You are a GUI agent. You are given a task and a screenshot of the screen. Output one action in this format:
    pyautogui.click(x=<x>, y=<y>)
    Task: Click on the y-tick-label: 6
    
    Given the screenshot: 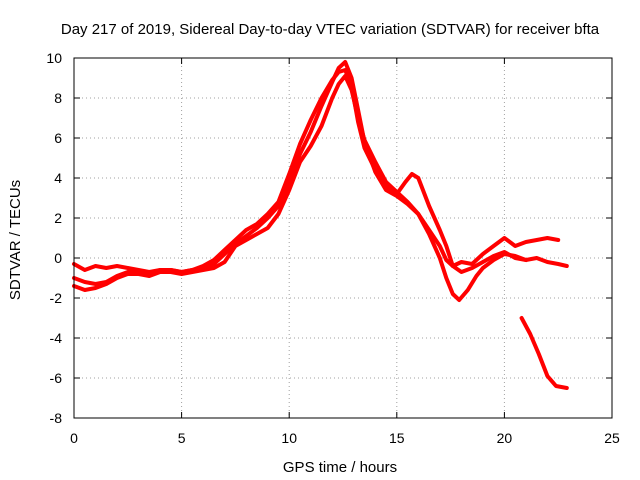 What is the action you would take?
    pyautogui.click(x=58, y=138)
    